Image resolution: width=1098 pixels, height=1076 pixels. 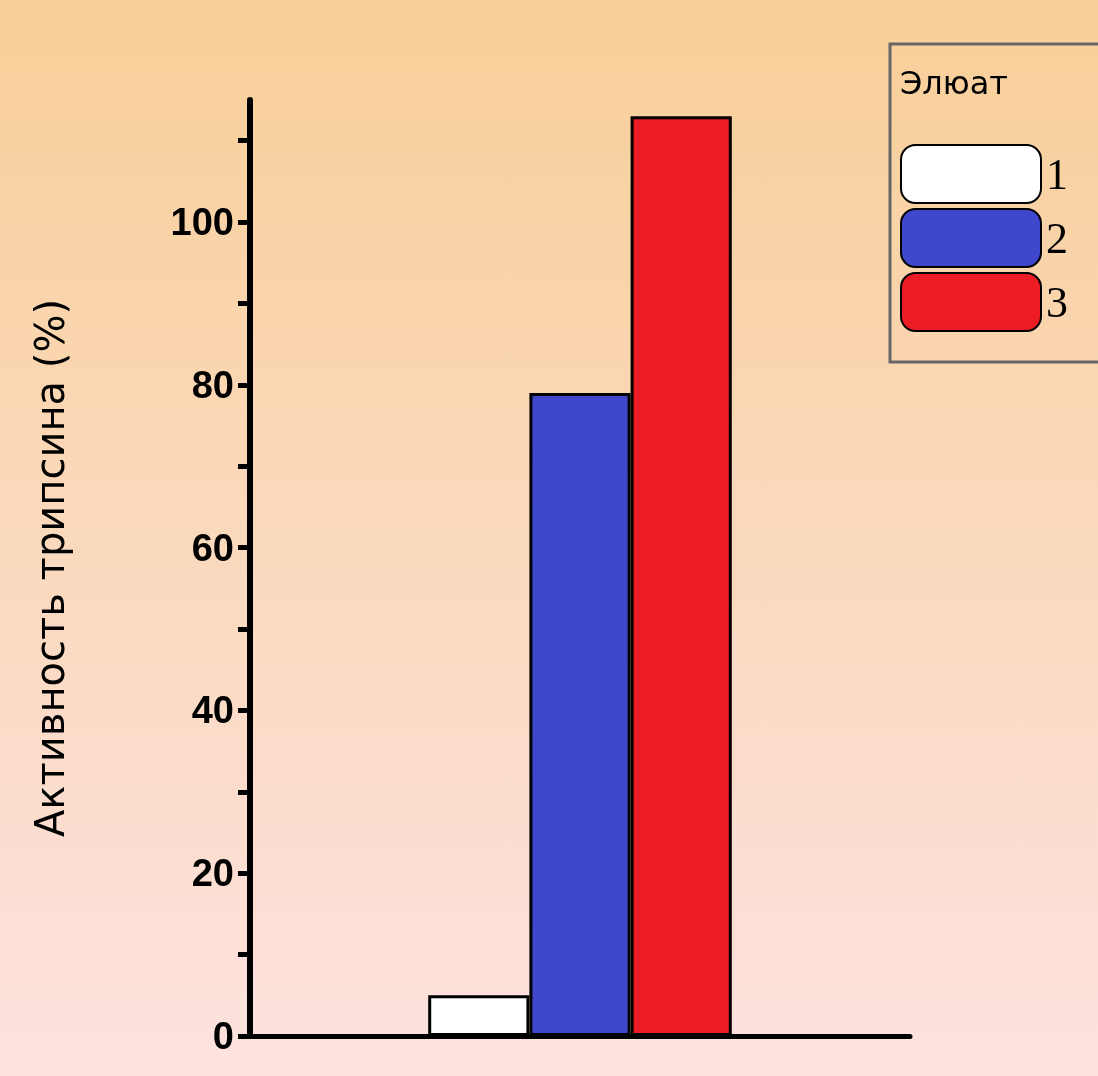 I want to click on legend-label: 3, so click(x=1057, y=302).